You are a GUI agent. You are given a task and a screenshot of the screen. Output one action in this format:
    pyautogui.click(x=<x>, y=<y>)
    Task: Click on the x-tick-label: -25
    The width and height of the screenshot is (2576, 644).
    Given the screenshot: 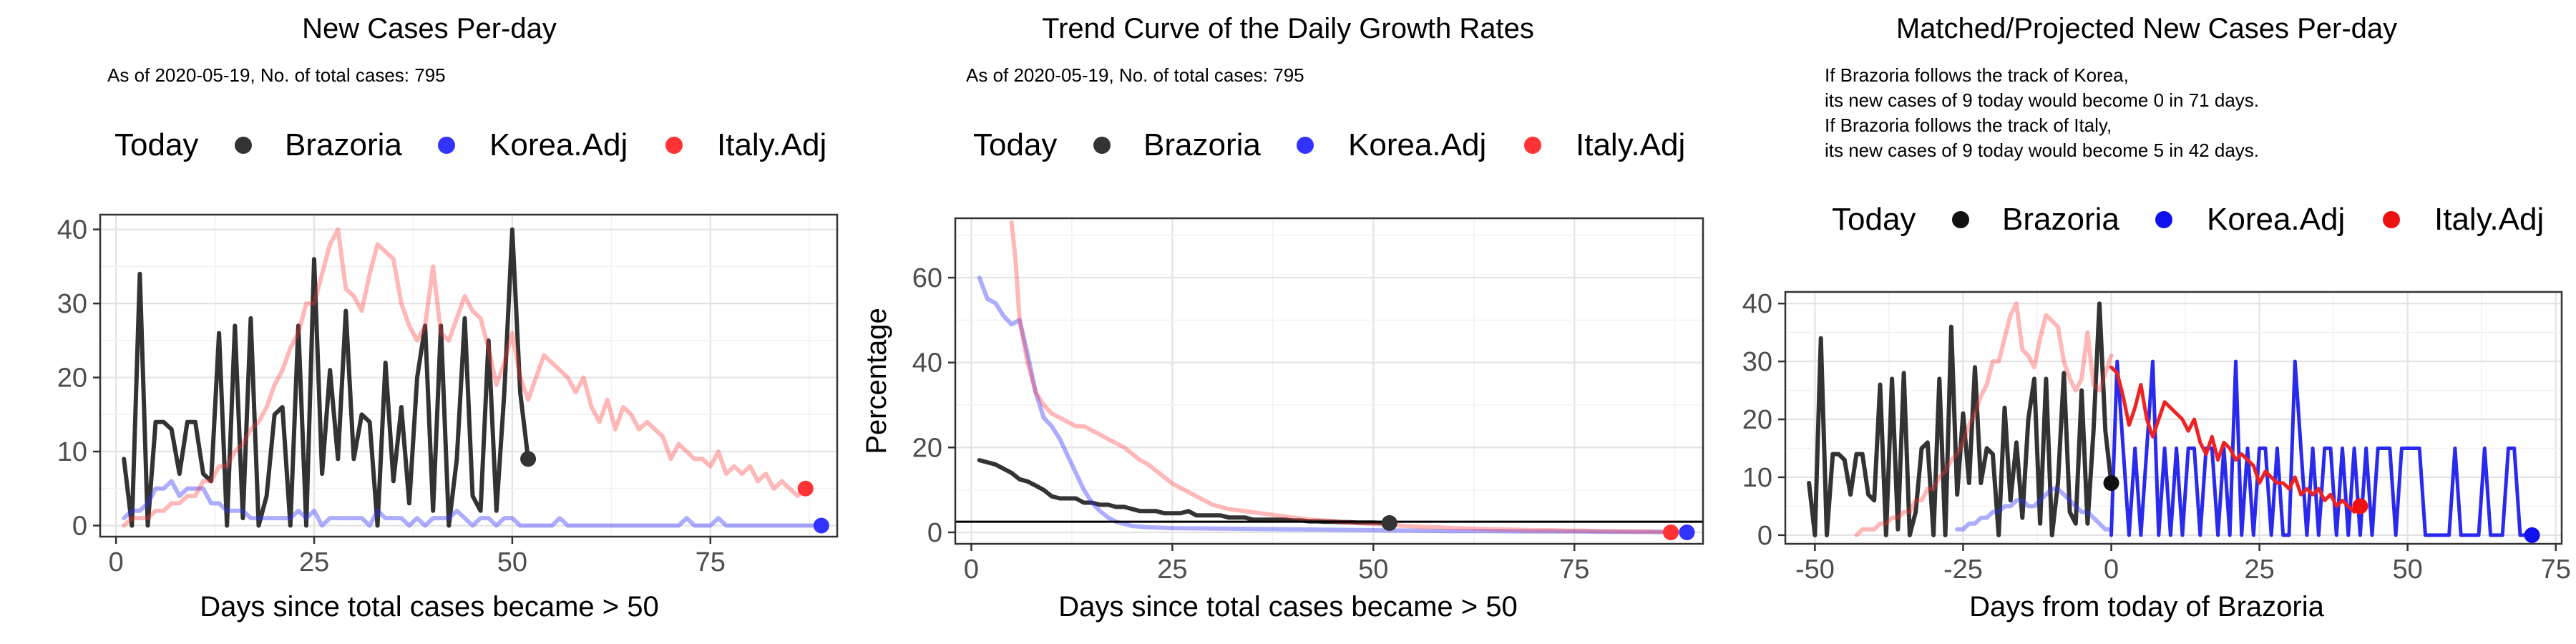 What is the action you would take?
    pyautogui.click(x=1963, y=570)
    